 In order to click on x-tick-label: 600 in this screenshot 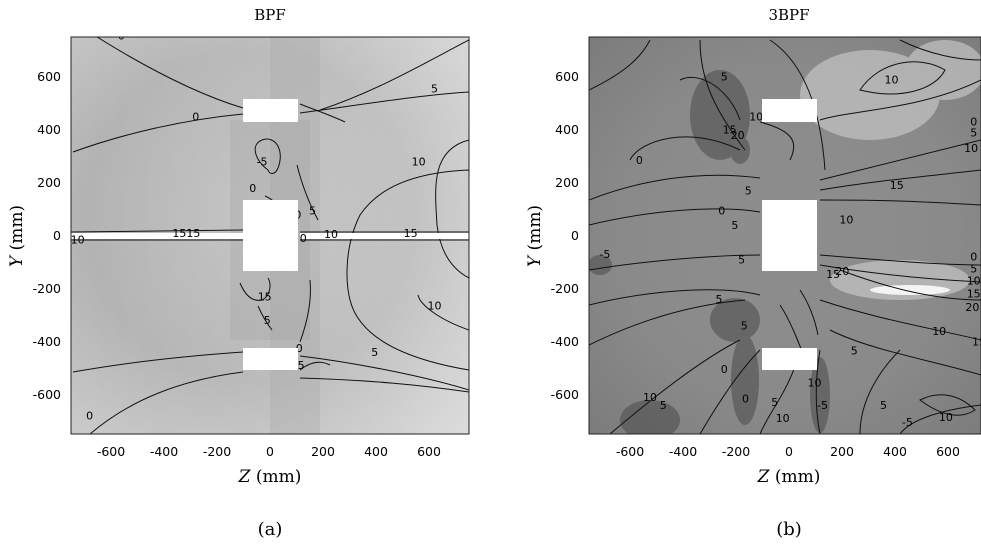, I will do `click(948, 451)`.